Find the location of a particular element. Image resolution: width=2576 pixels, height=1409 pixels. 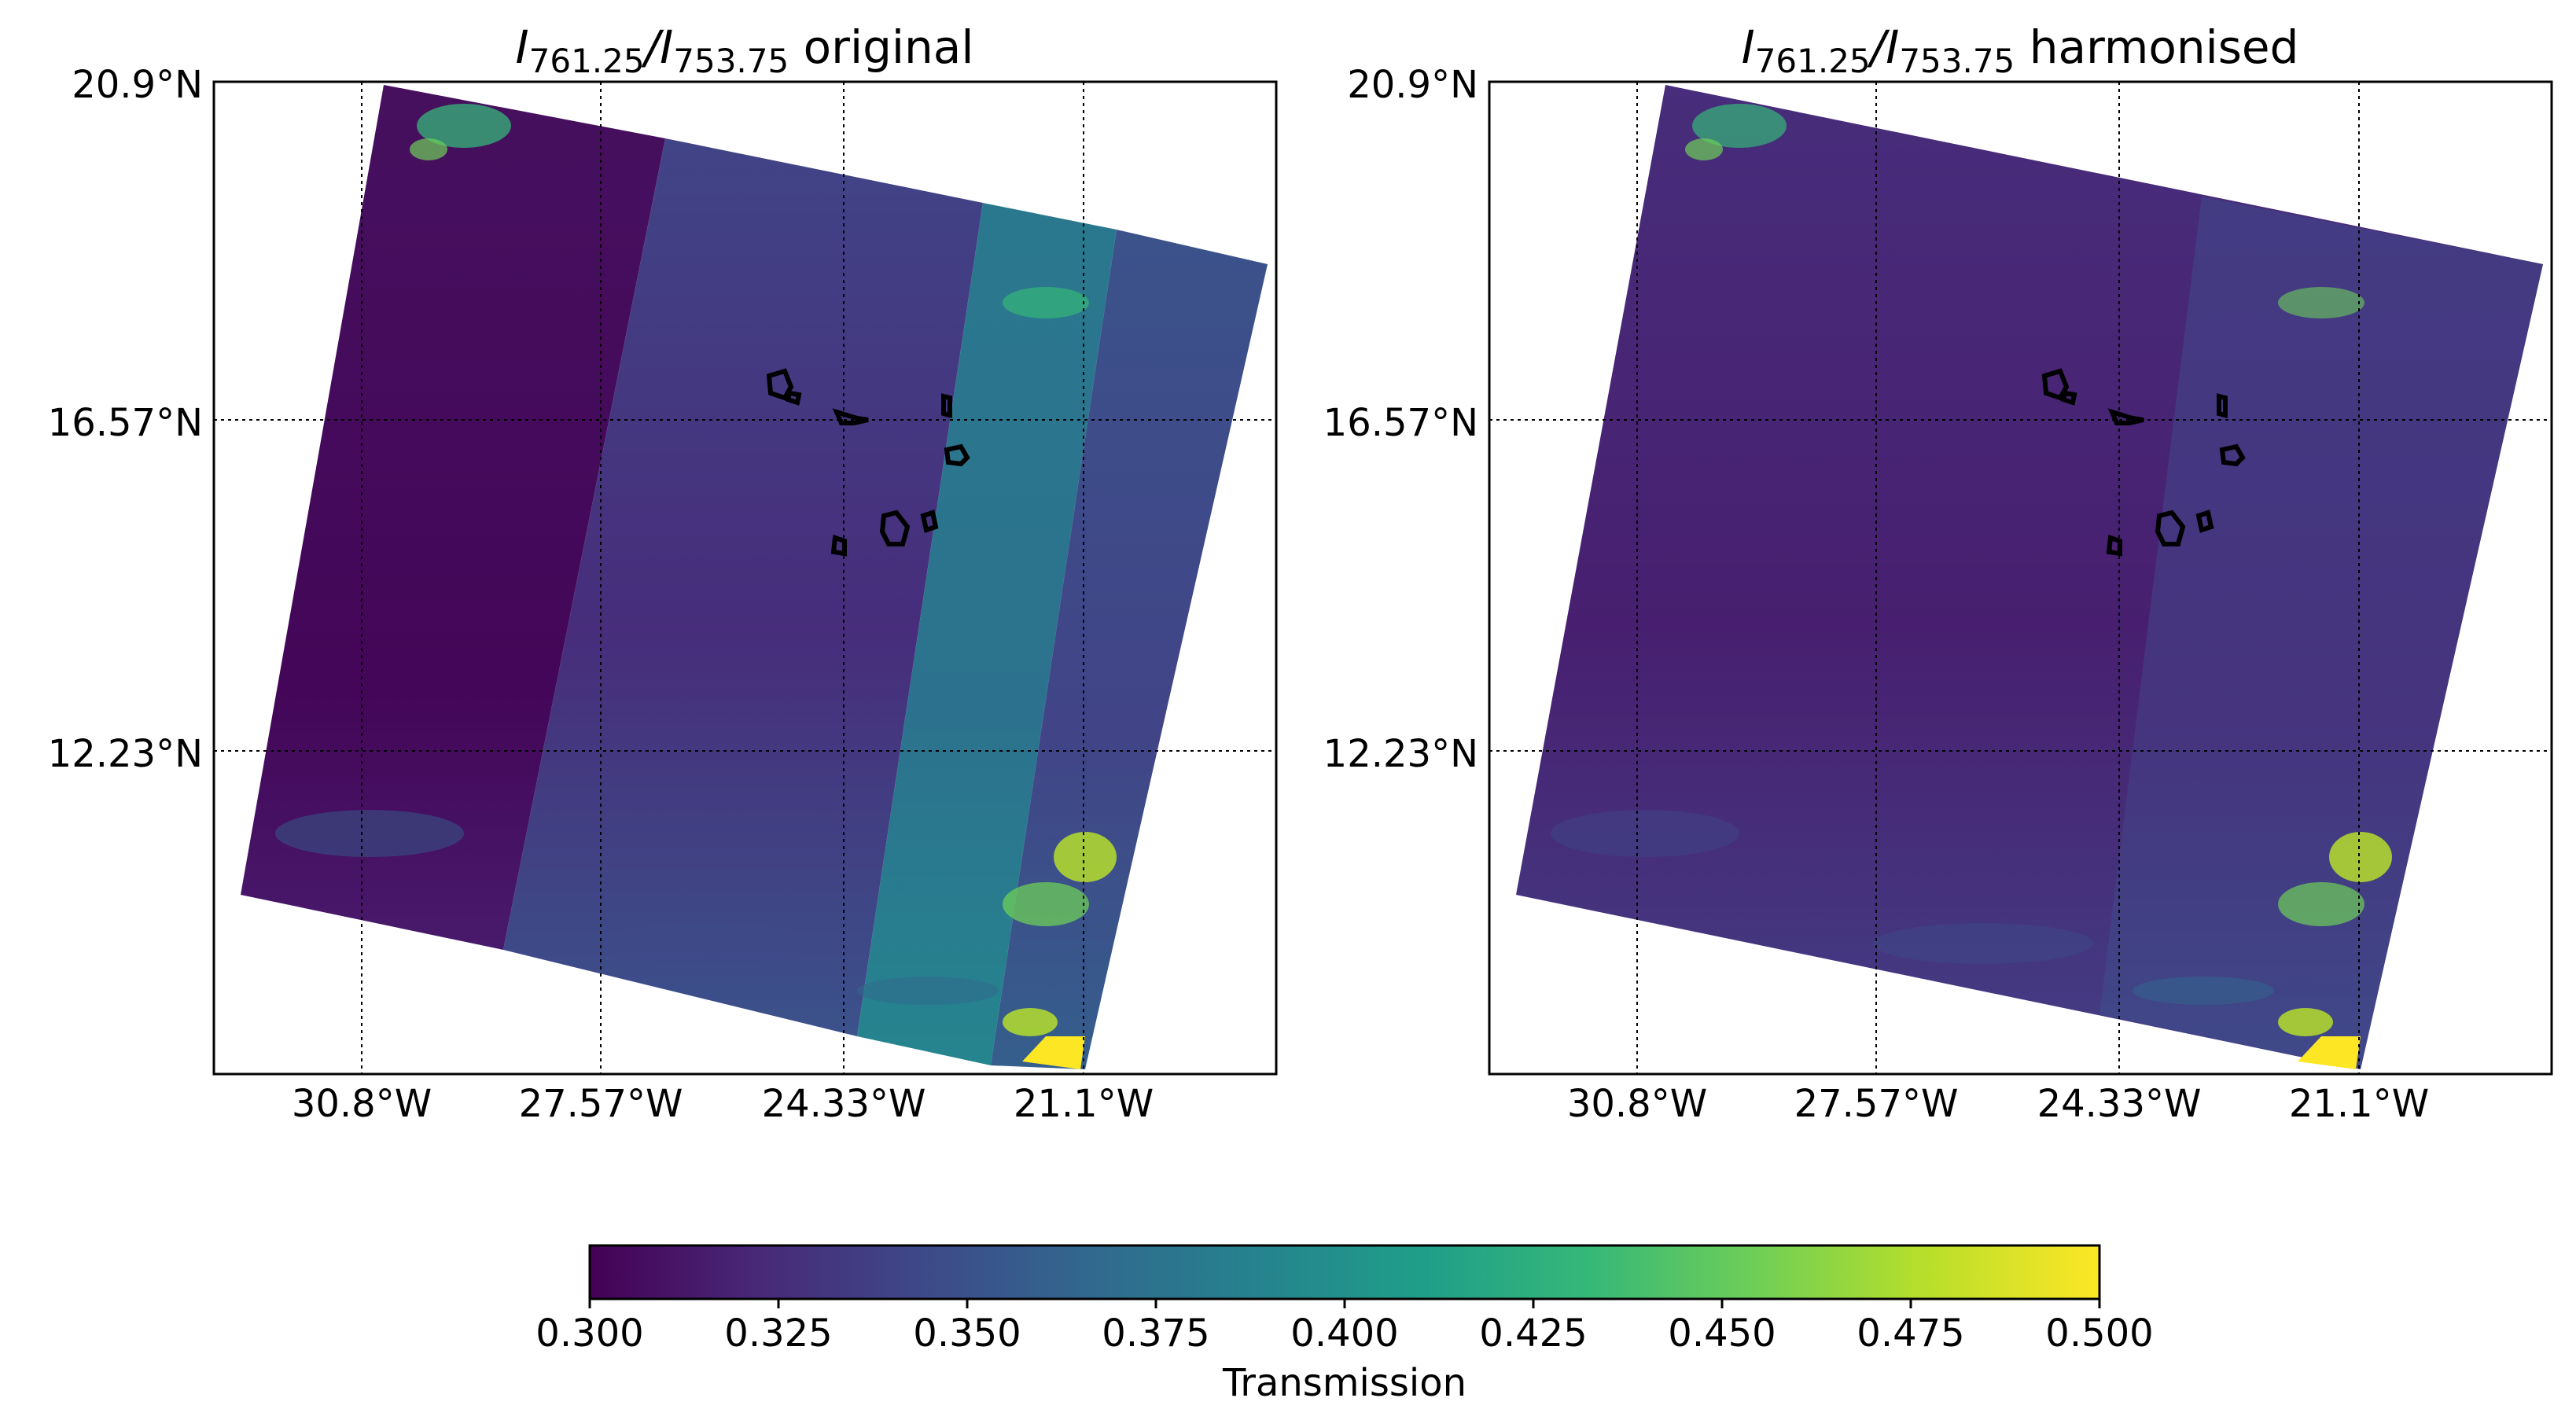

x-tick-label-original: 24.33°W is located at coordinates (844, 1104).